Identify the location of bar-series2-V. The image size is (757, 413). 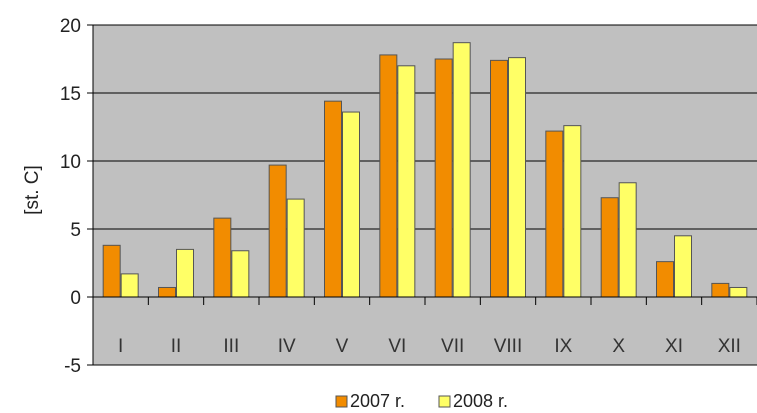
(351, 204).